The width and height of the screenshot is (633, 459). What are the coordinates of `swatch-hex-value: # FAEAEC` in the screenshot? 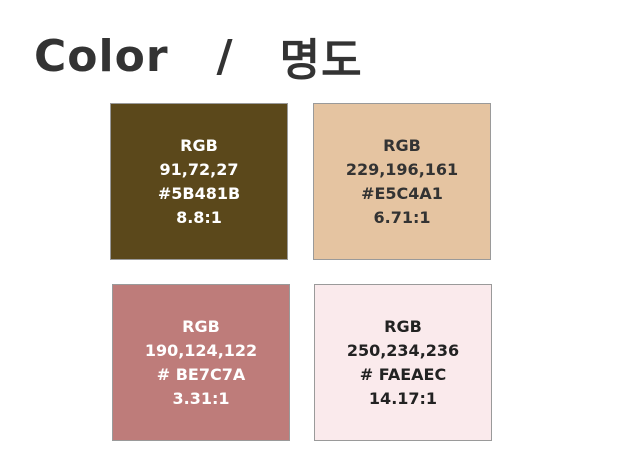 It's located at (403, 374).